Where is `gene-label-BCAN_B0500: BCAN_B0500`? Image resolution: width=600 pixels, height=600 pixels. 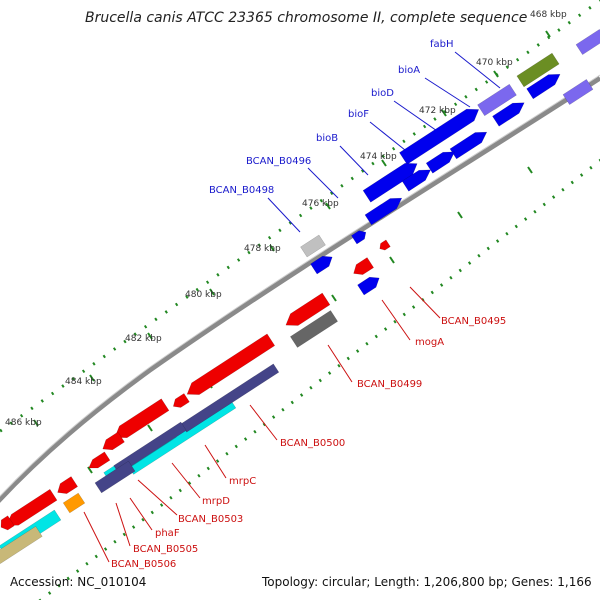
gene-label-BCAN_B0500: BCAN_B0500 is located at coordinates (312, 443).